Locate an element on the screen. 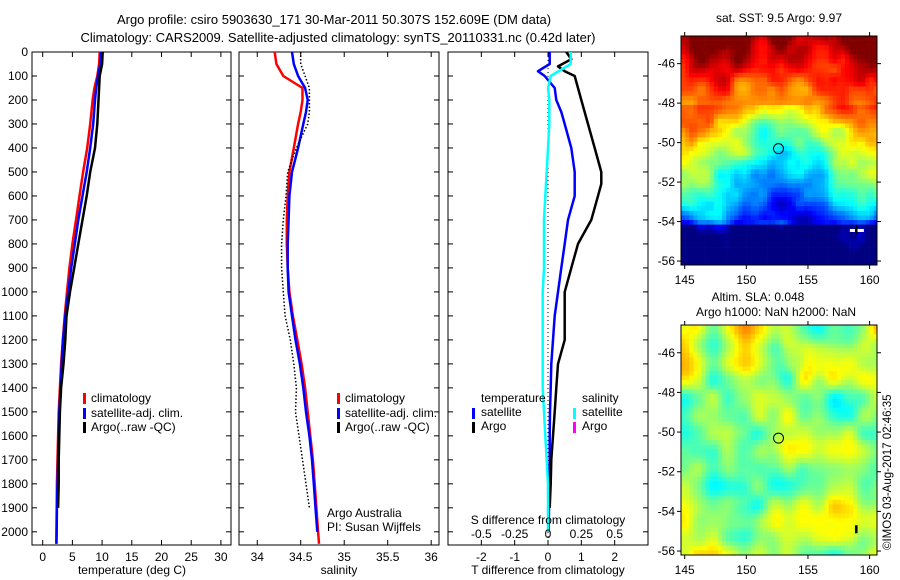 The width and height of the screenshot is (900, 580). y-tick-label: 1400 is located at coordinates (14, 388).